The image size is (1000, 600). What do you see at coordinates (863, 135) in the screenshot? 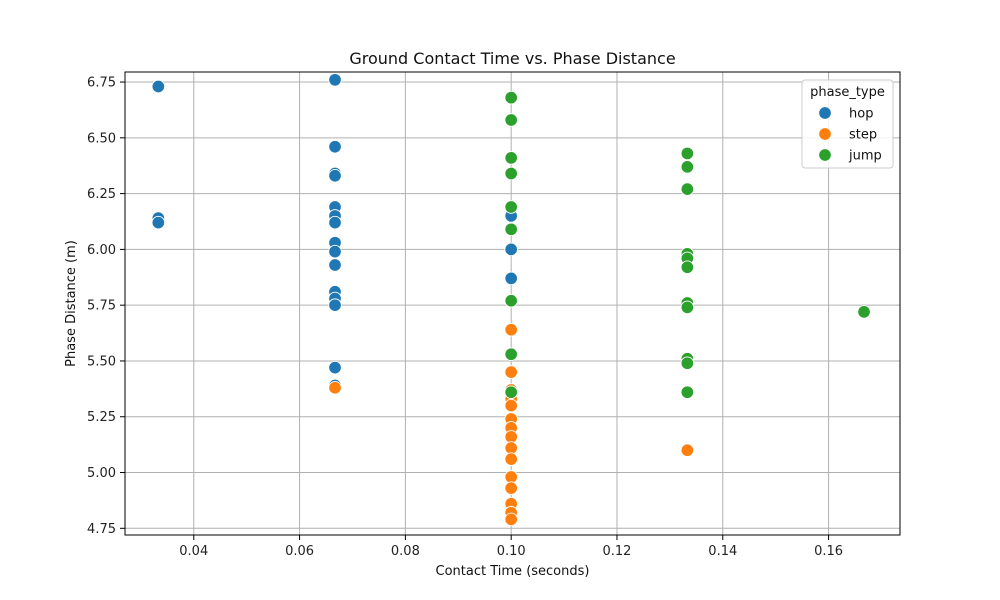
I see `legend-label-step: step` at bounding box center [863, 135].